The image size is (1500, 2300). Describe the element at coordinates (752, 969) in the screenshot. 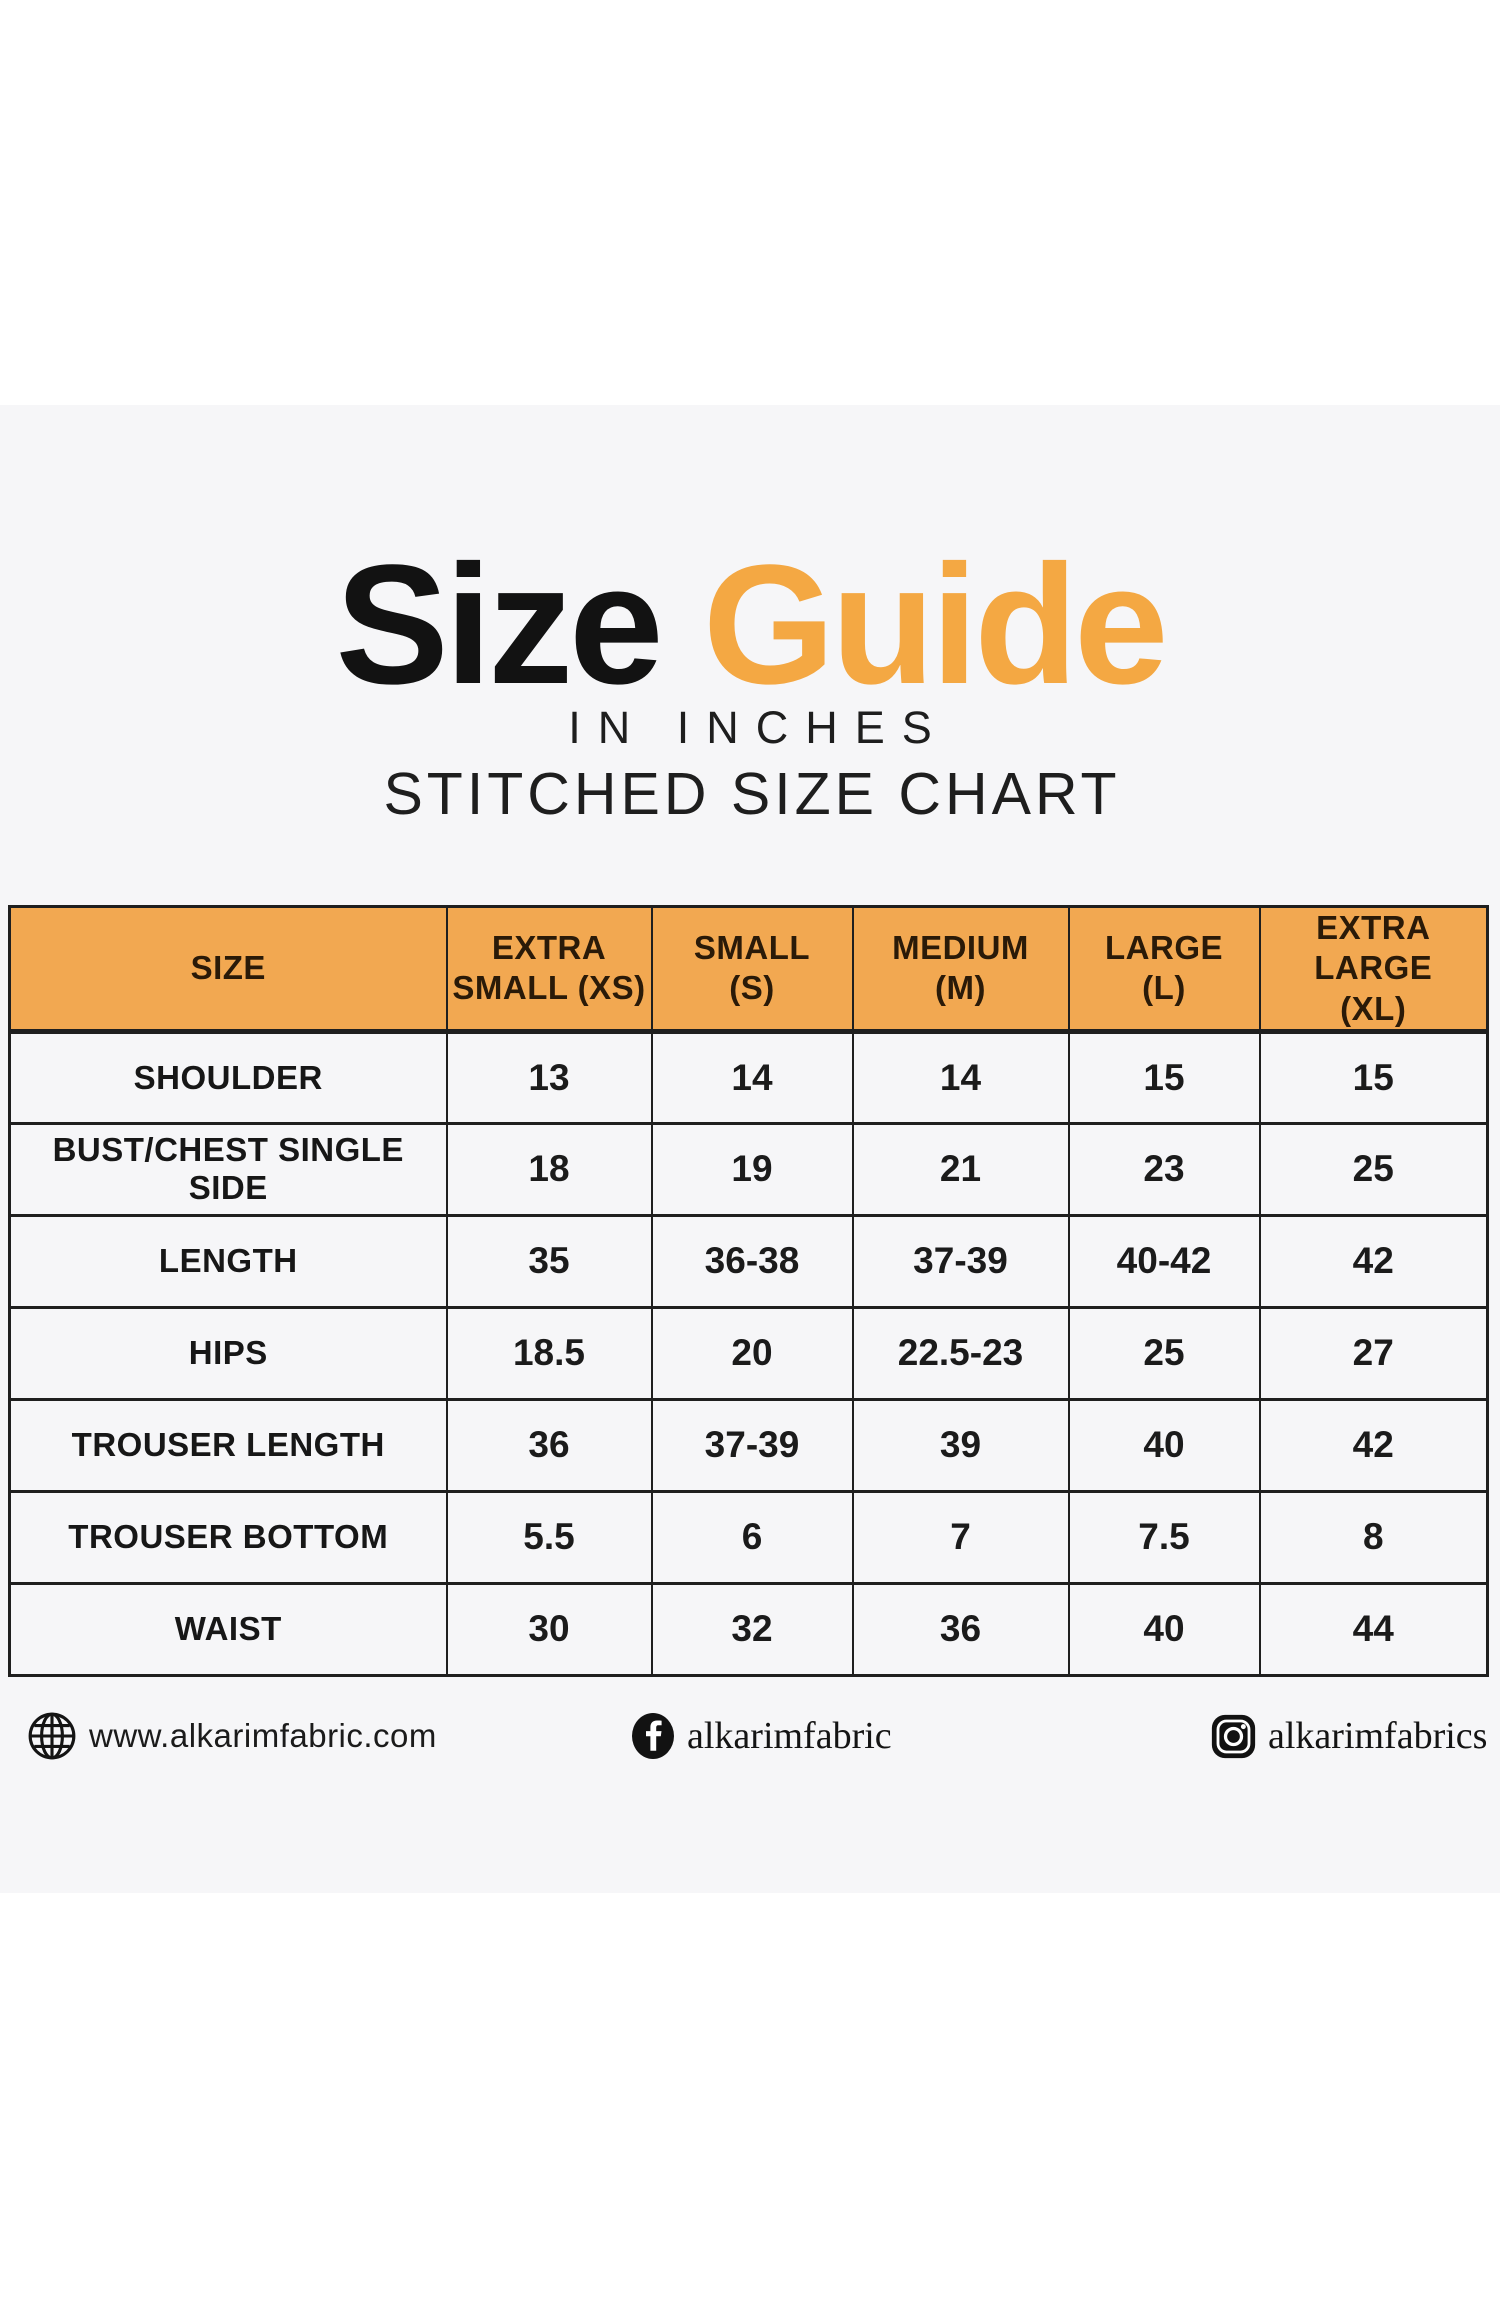

I see `column-header-s: SMALL (S)` at that location.